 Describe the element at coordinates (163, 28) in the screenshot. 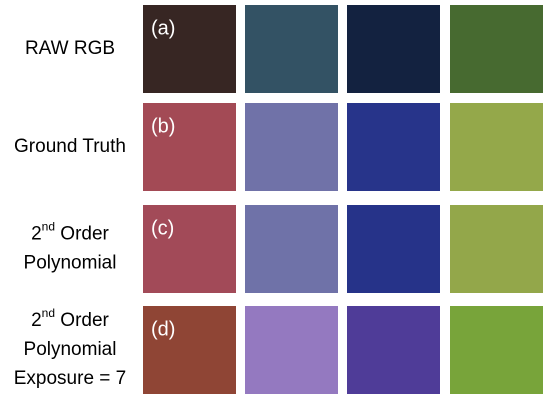

I see `row-tag: (a)` at that location.